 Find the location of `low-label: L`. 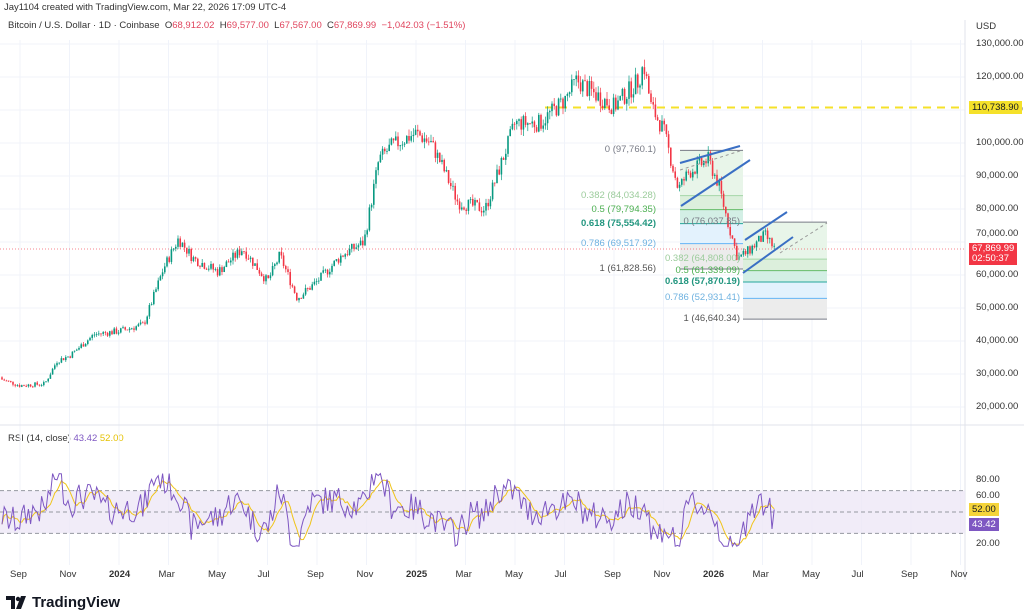

low-label: L is located at coordinates (277, 25).